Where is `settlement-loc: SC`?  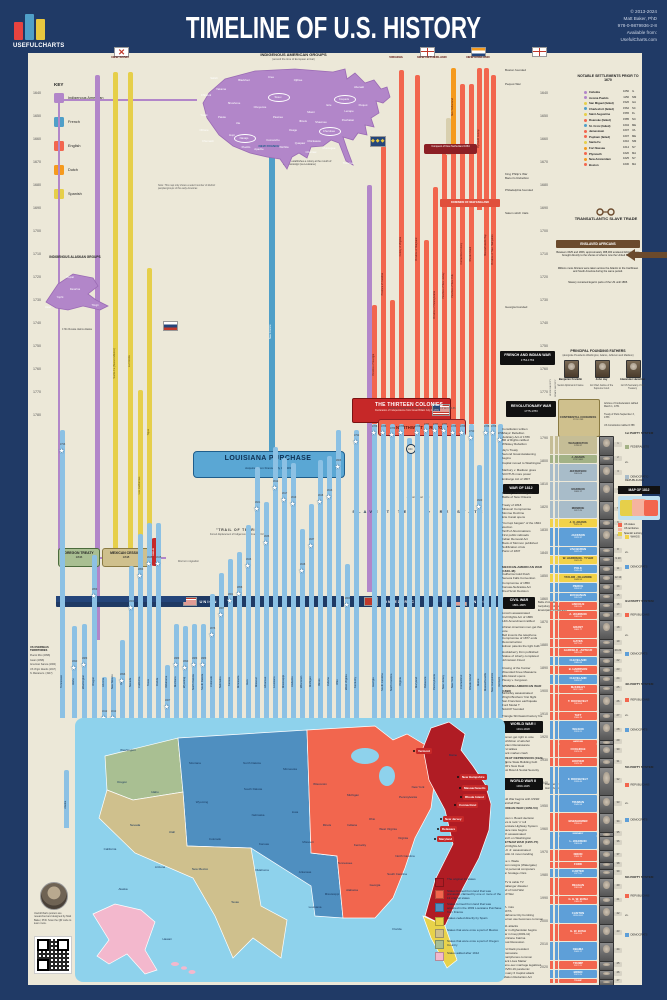
settlement-loc: SC is located at coordinates (634, 108).